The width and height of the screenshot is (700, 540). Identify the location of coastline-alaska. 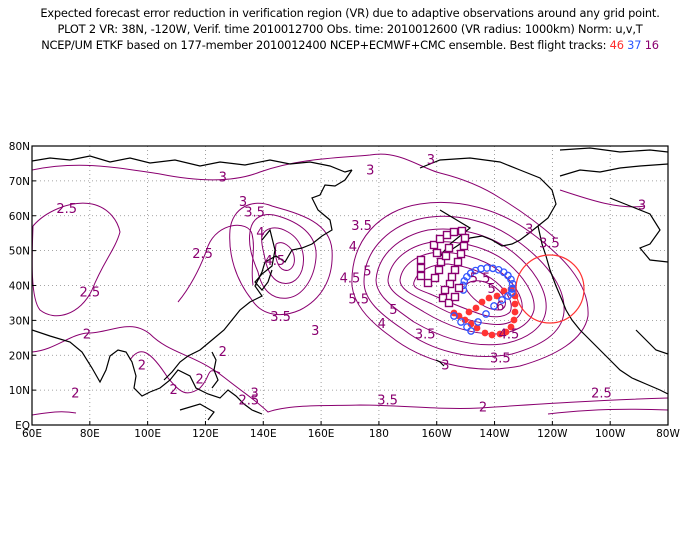
(488, 207).